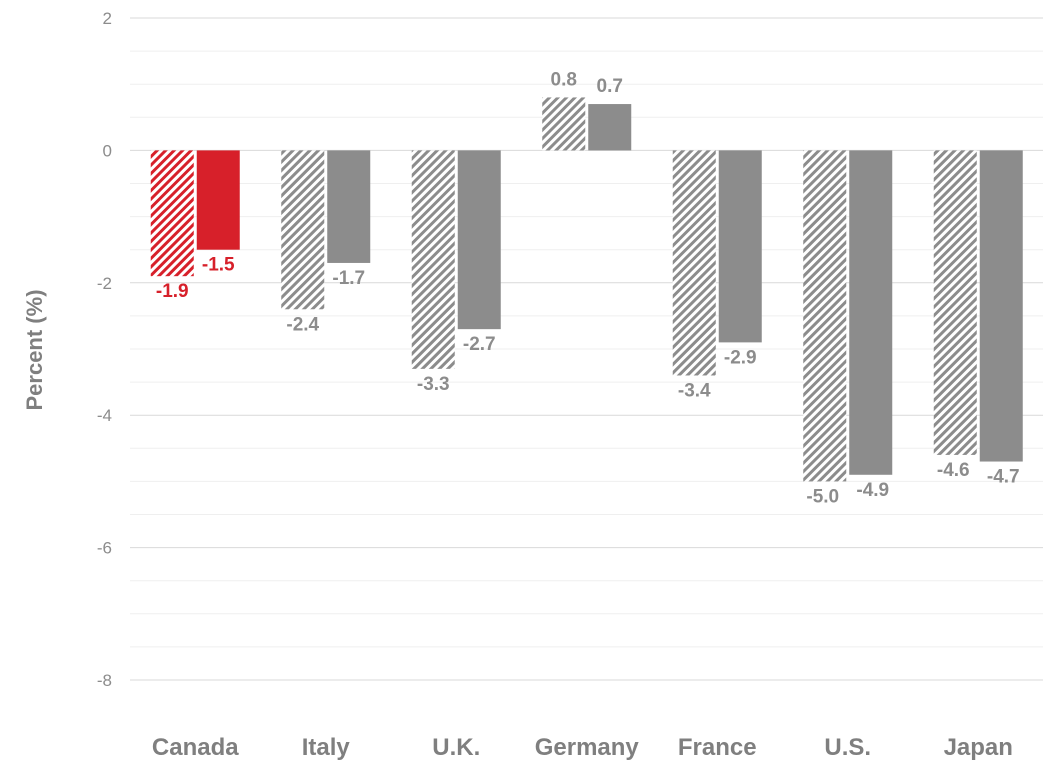  I want to click on bar-hatched-japan, so click(955, 302).